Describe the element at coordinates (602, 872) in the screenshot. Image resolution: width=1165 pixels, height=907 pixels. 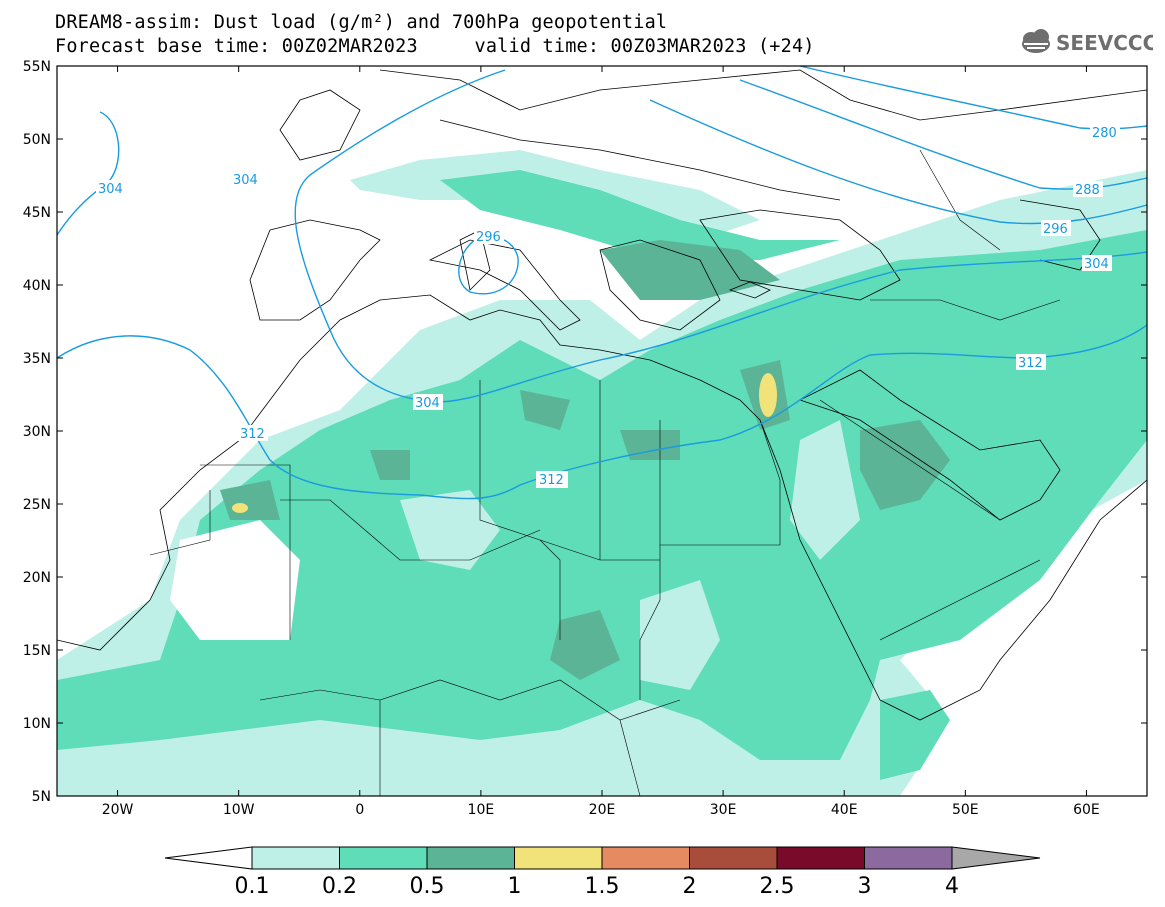
I see `colorbar: 0.1 0.2 0.5 1 1.5 2 2.5 3 4` at that location.